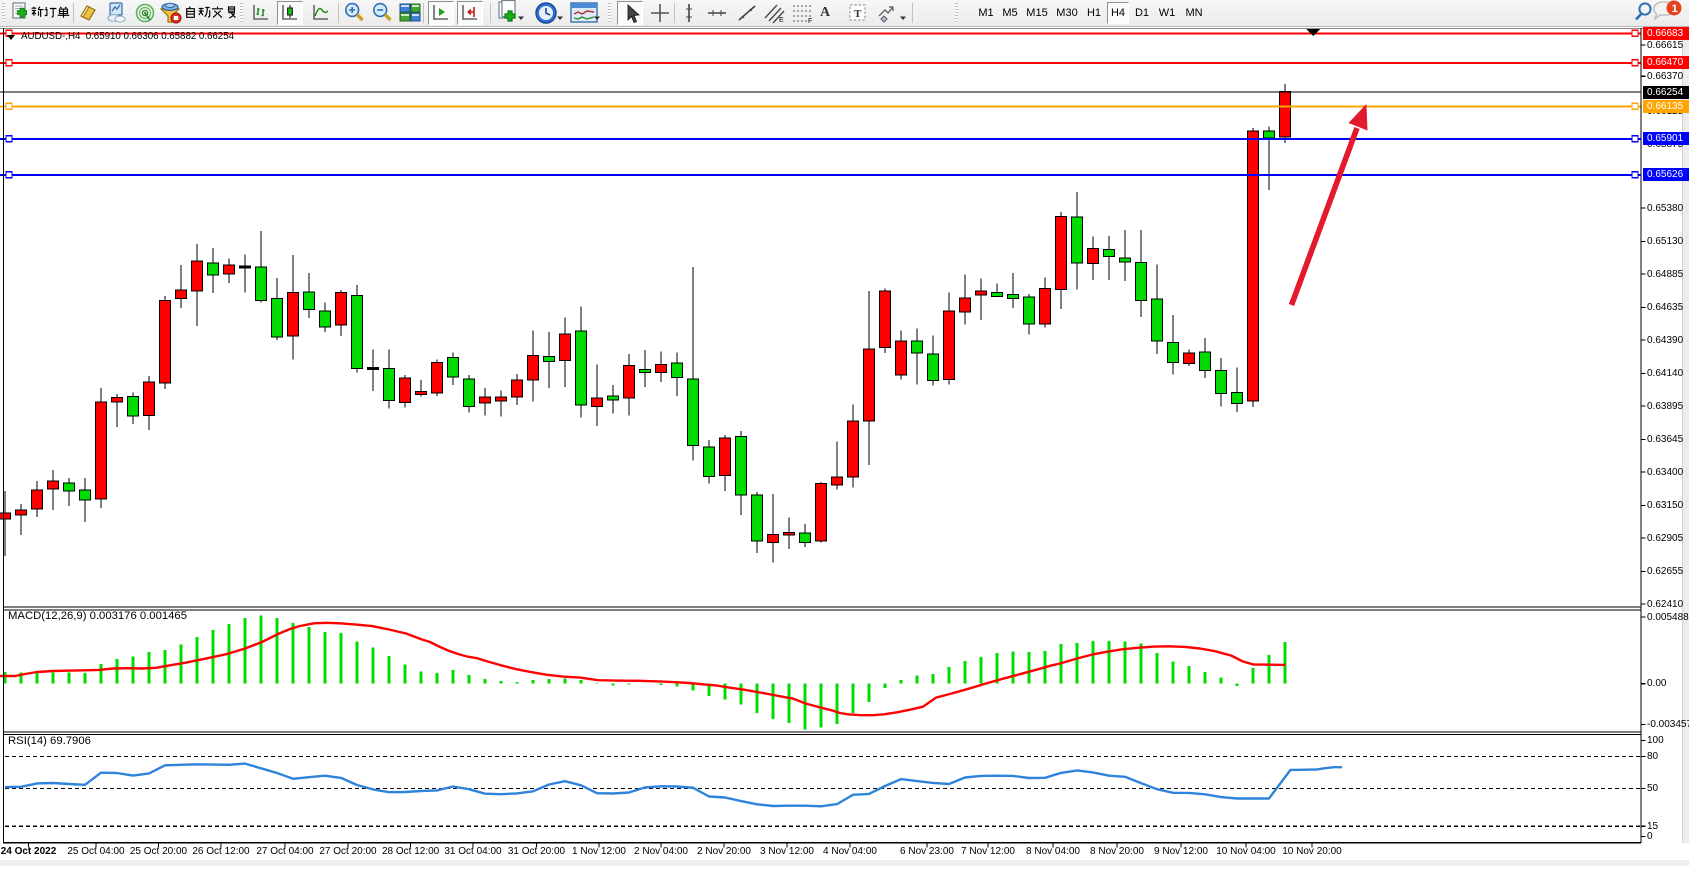  What do you see at coordinates (858, 14) in the screenshot?
I see `svg-text: T` at bounding box center [858, 14].